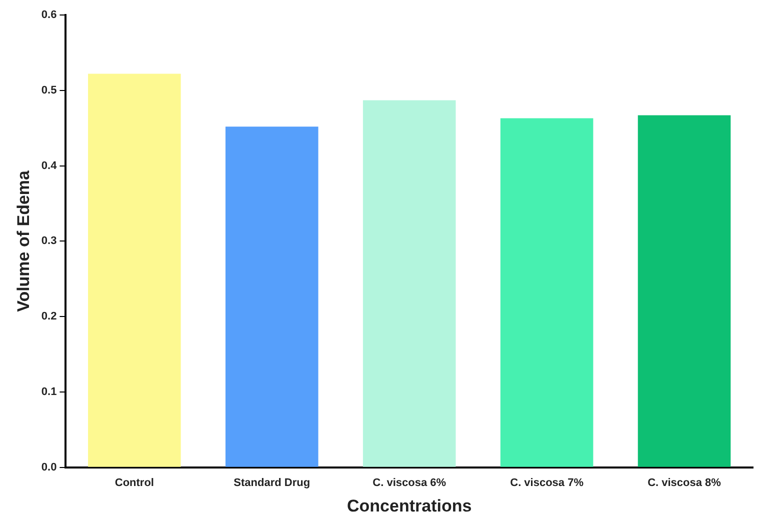 This screenshot has height=531, width=763. I want to click on y-tick-label: 0.6, so click(49, 15).